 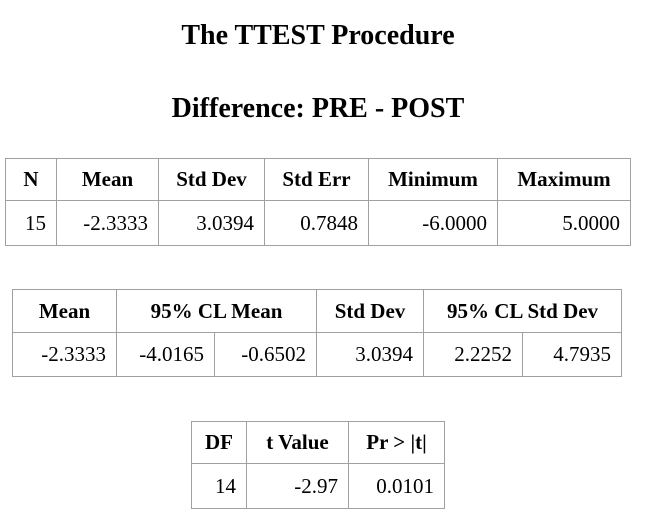 I want to click on header-row: Mean 95% CL Mean Std Dev 95% CL Std Dev, so click(x=317, y=311).